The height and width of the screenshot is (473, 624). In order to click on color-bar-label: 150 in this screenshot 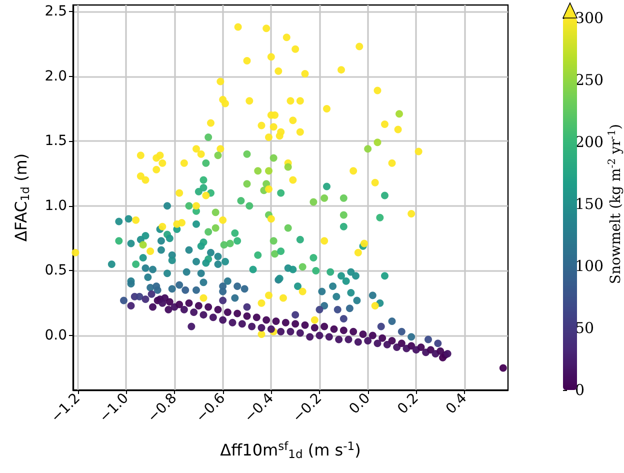, I will do `click(589, 204)`.